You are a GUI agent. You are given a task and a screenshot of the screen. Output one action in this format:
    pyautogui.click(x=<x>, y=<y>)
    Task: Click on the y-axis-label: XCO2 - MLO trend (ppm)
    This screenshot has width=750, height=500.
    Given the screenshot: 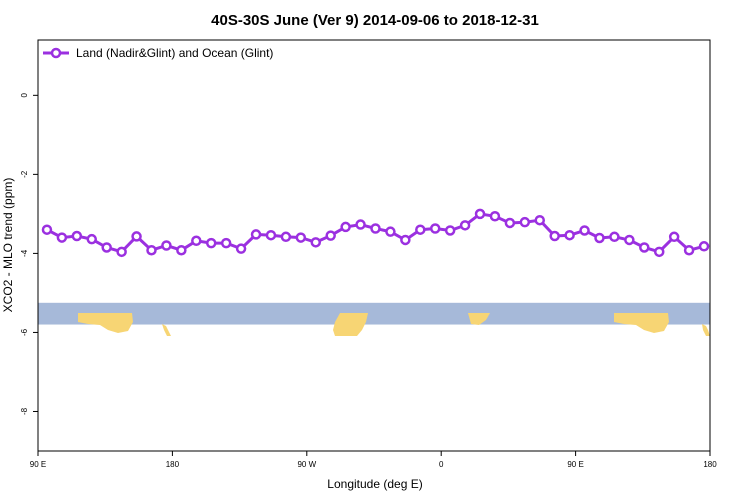 What is the action you would take?
    pyautogui.click(x=8, y=245)
    